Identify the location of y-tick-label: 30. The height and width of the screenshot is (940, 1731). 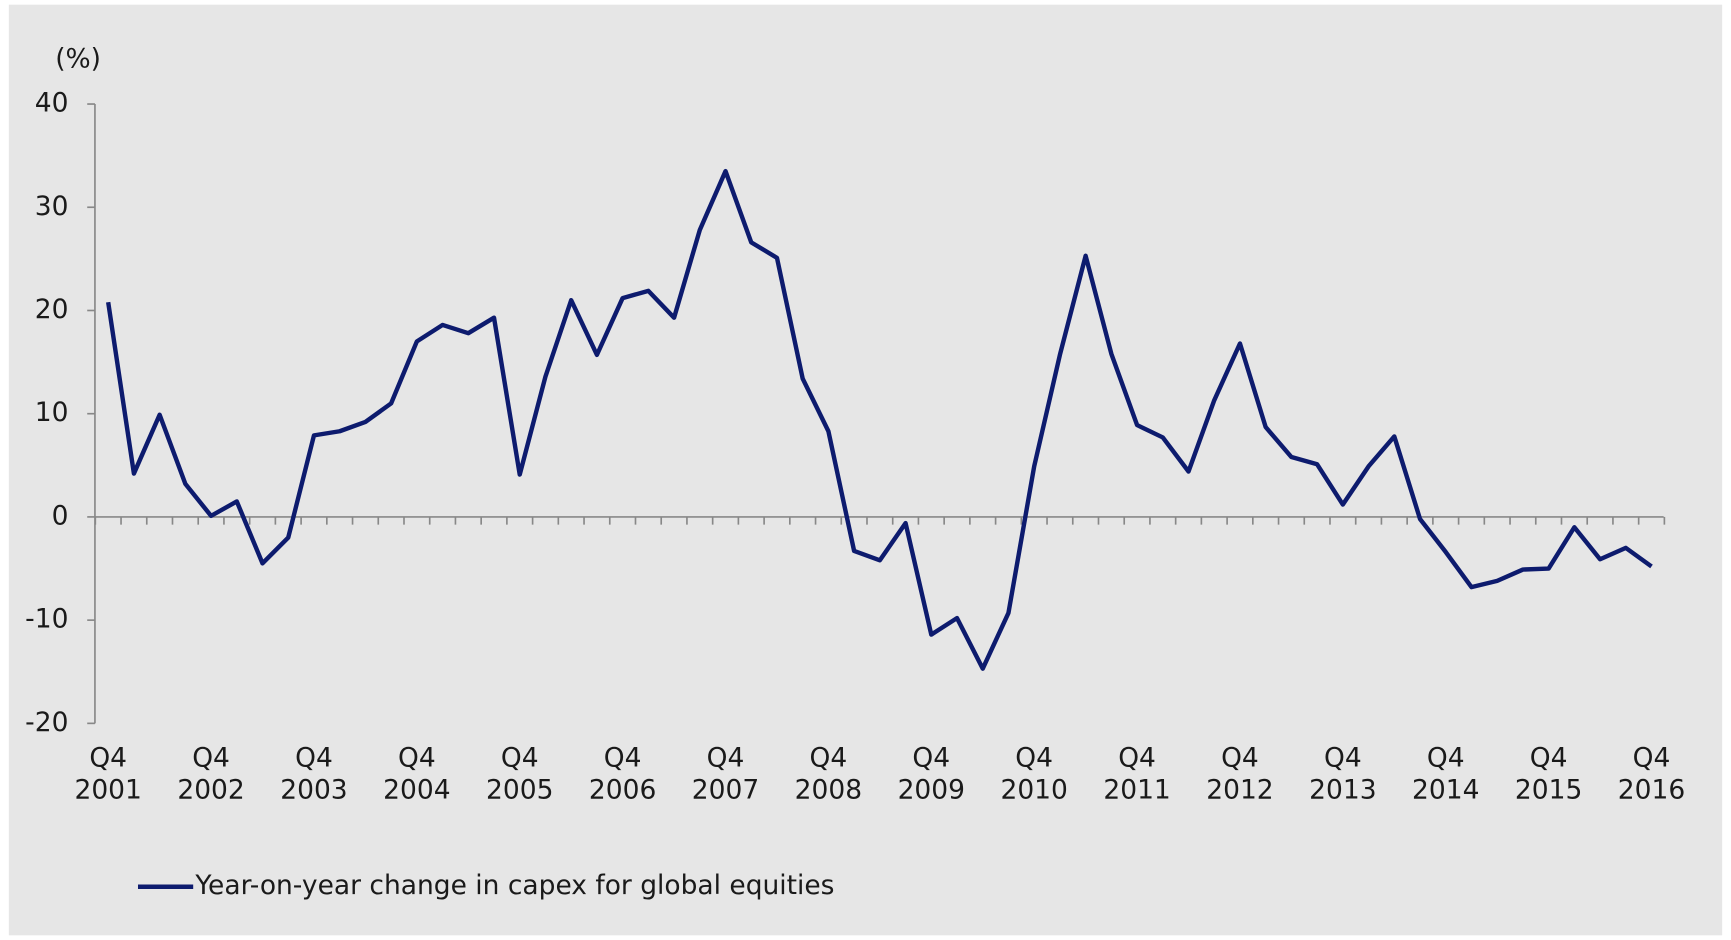
(52, 206).